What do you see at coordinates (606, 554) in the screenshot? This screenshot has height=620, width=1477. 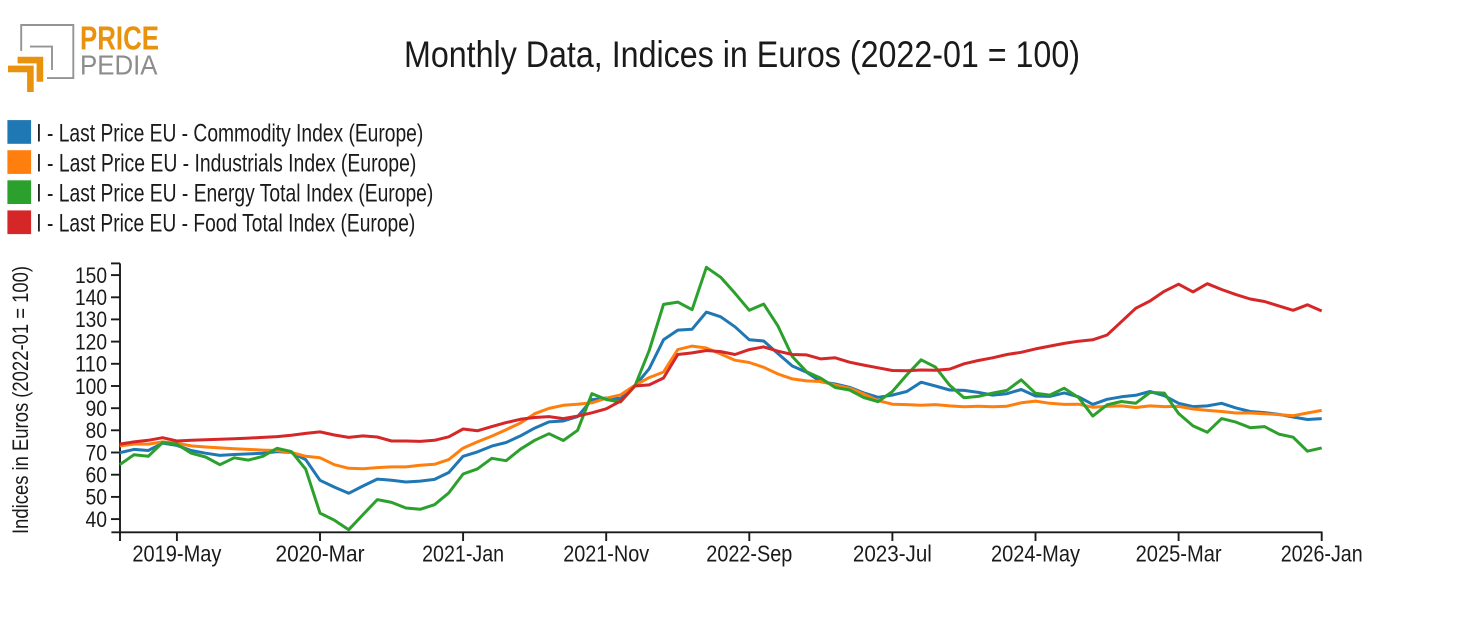 I see `svg-text: 2021-Nov` at bounding box center [606, 554].